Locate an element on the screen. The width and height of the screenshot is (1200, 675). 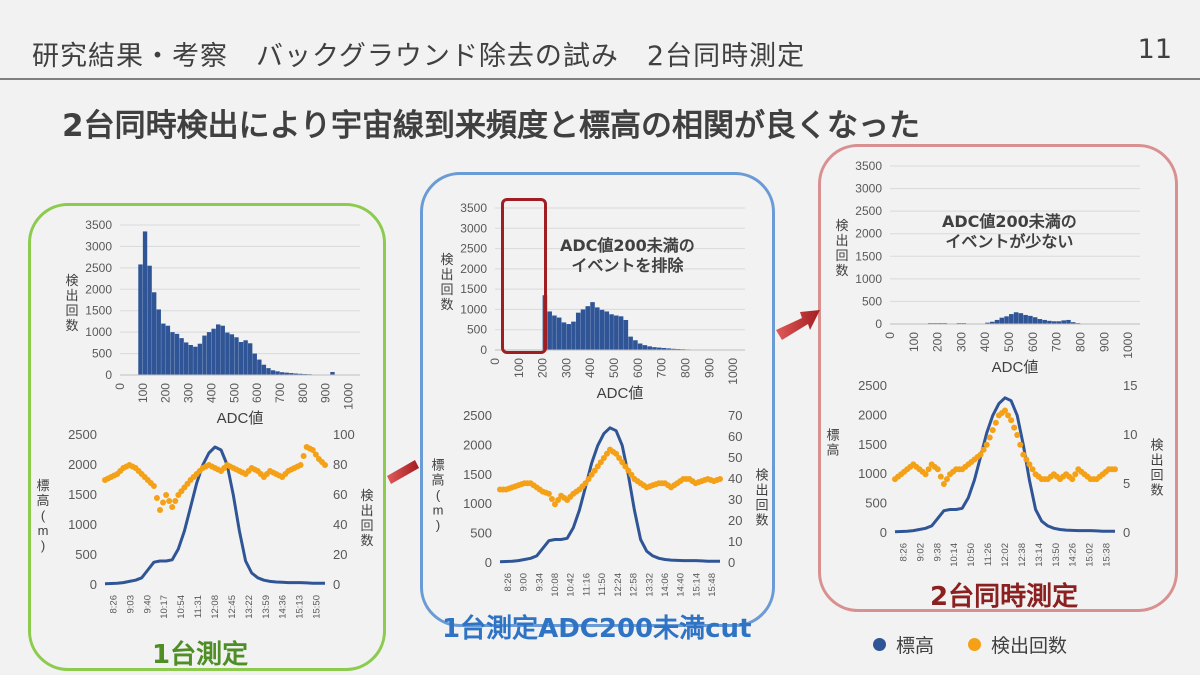
x-tick-label: 100 is located at coordinates (519, 368).